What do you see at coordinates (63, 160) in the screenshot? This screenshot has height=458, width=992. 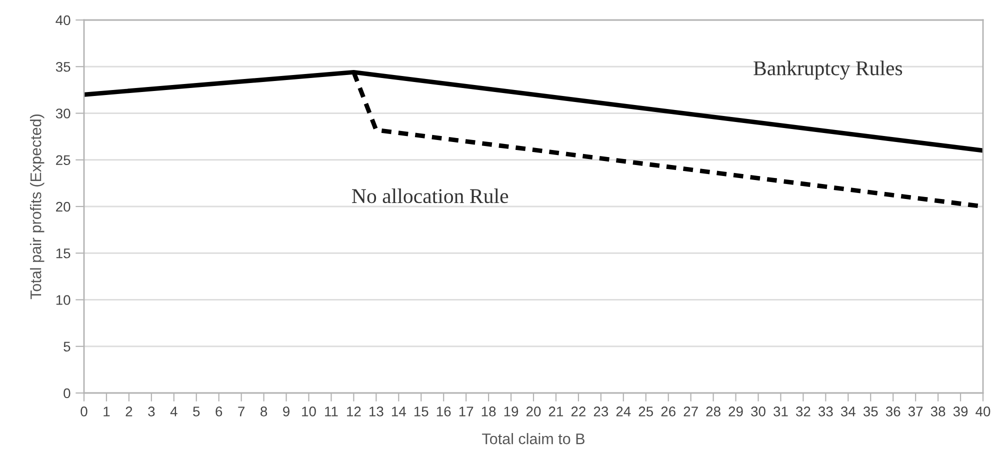 I see `y-tick-label: 25` at bounding box center [63, 160].